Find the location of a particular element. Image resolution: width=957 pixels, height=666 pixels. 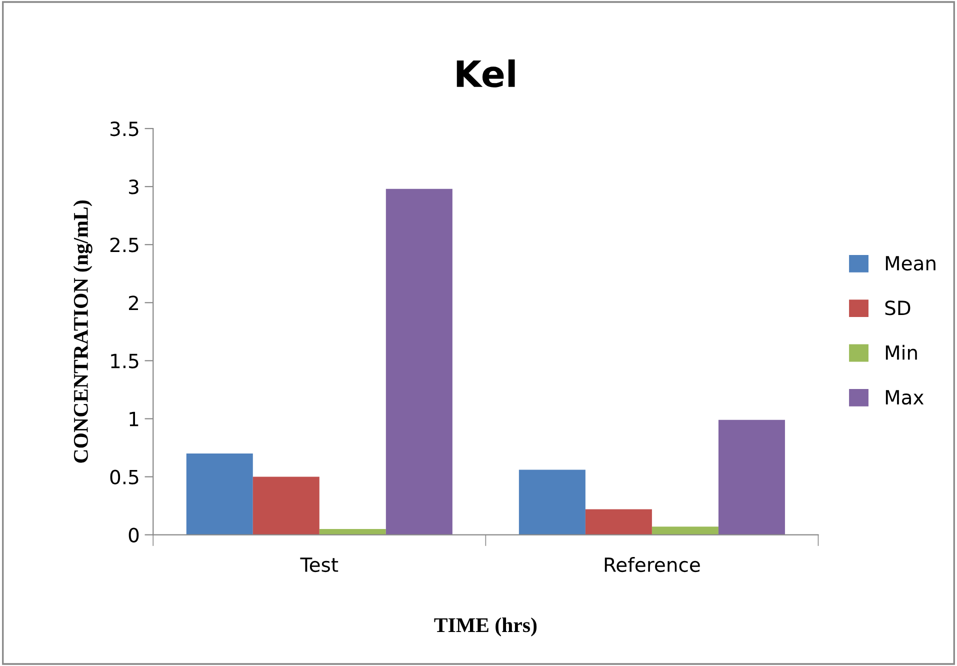

x-axis-title: TIME (hrs) is located at coordinates (485, 627).